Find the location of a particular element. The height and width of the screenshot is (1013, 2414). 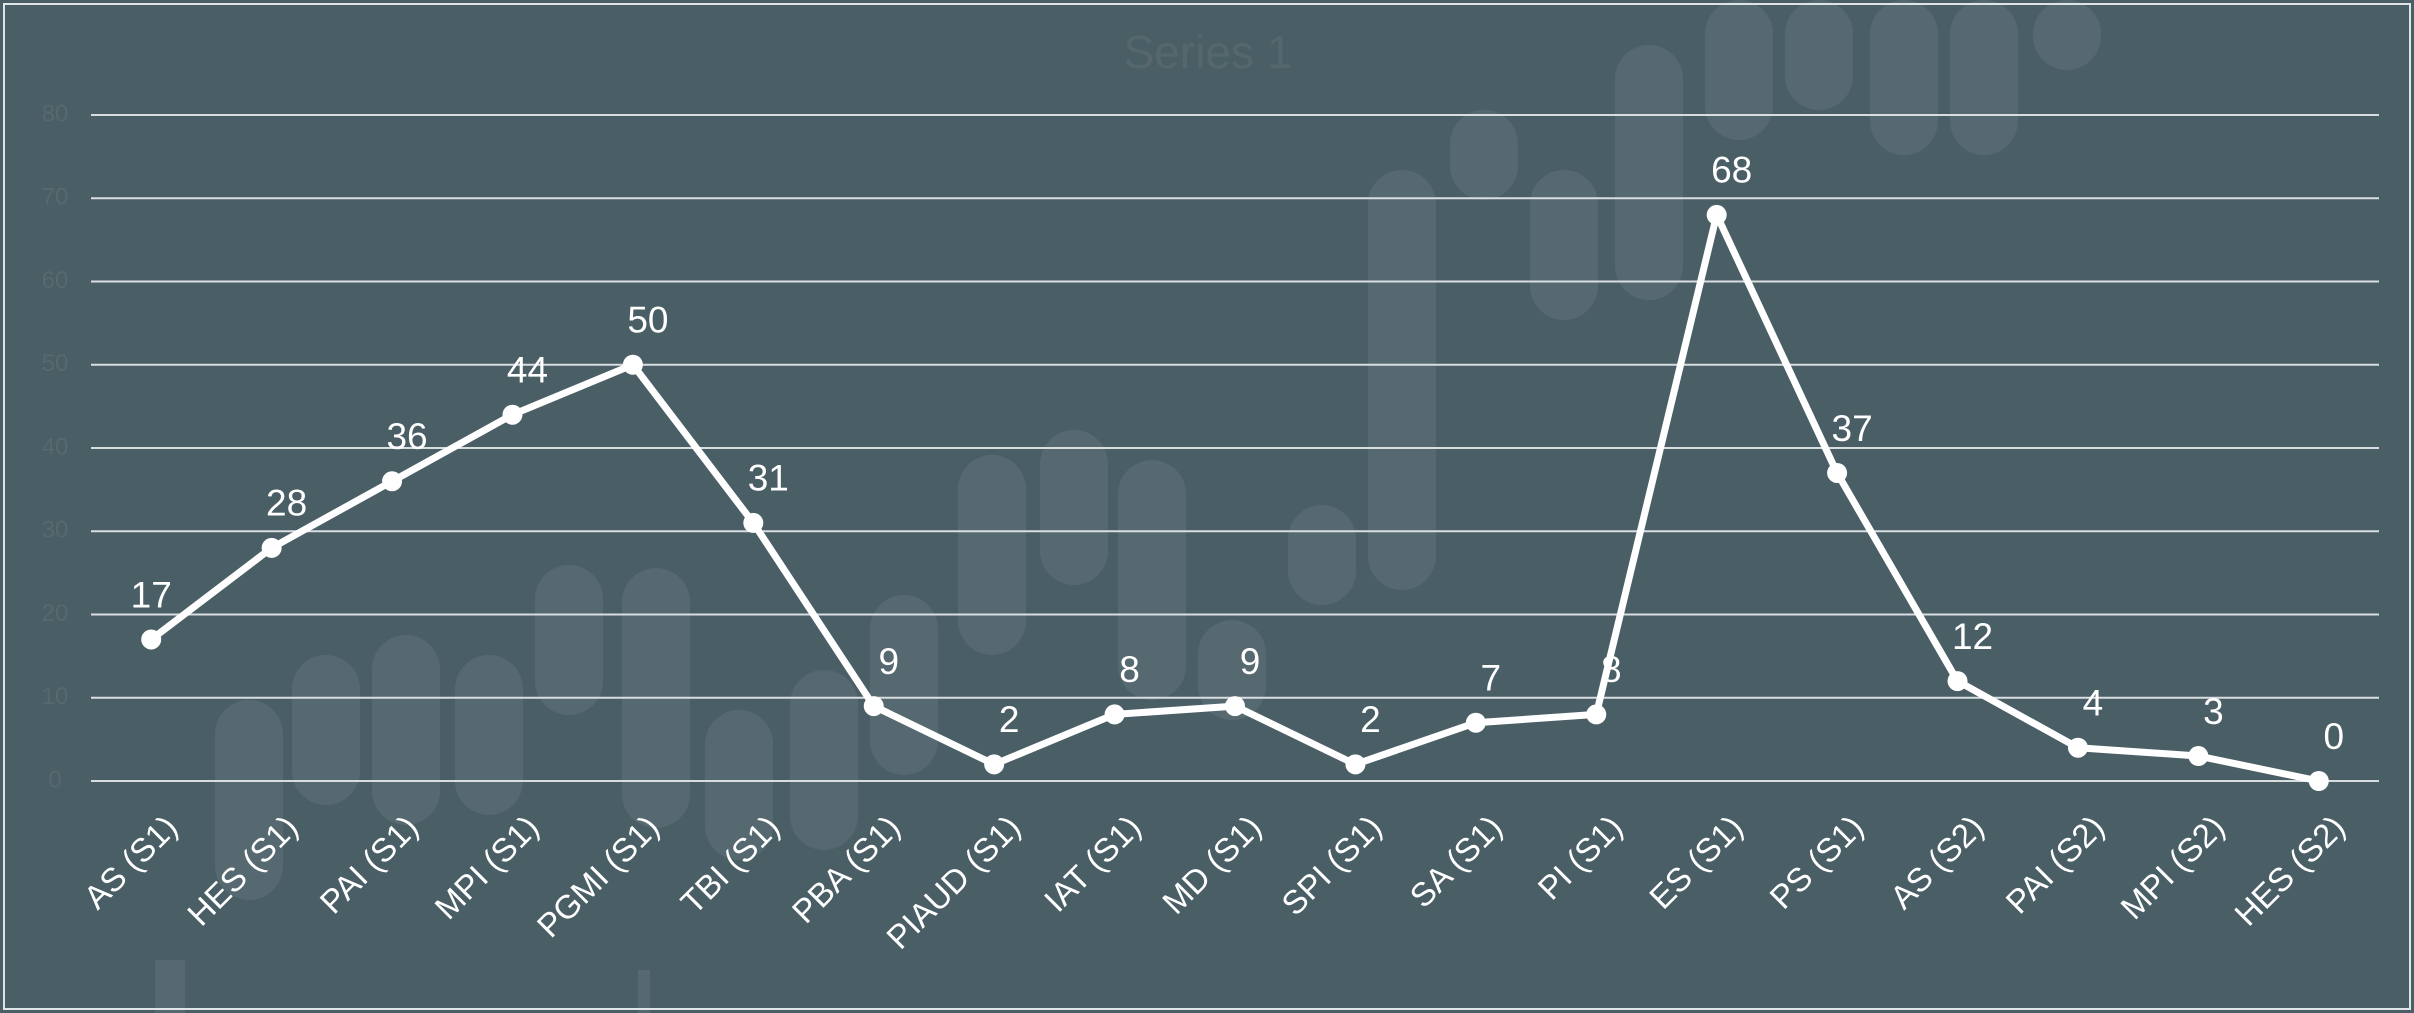

data-label: 28 is located at coordinates (286, 503).